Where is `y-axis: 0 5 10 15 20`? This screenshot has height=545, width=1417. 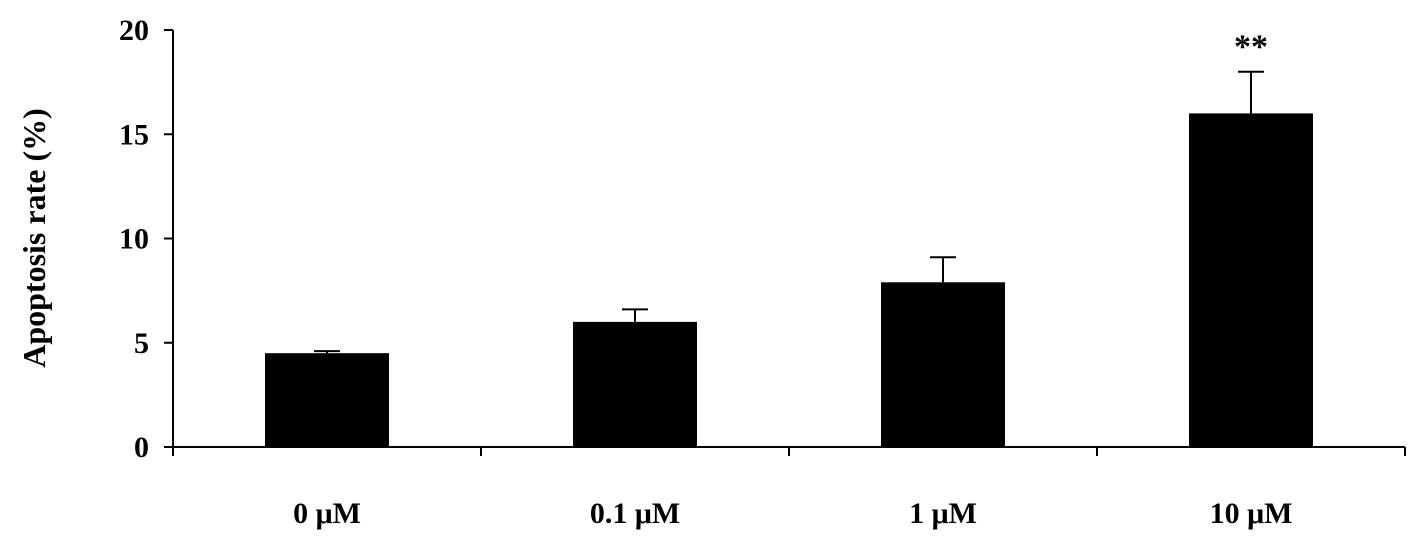
y-axis: 0 5 10 15 20 is located at coordinates (146, 239).